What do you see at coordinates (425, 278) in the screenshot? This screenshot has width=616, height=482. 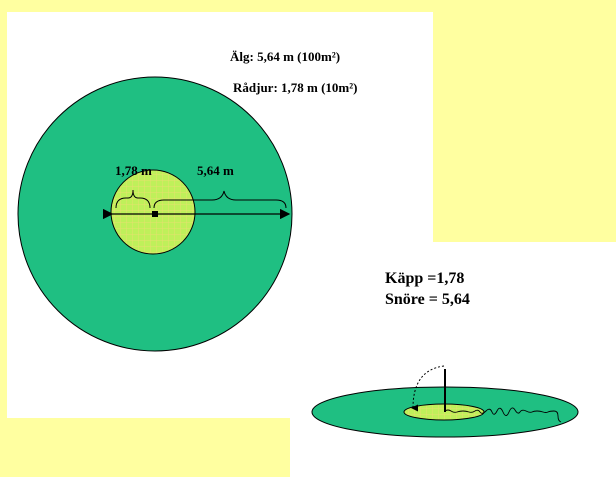 I see `stick-length-label: Käpp =1,78` at bounding box center [425, 278].